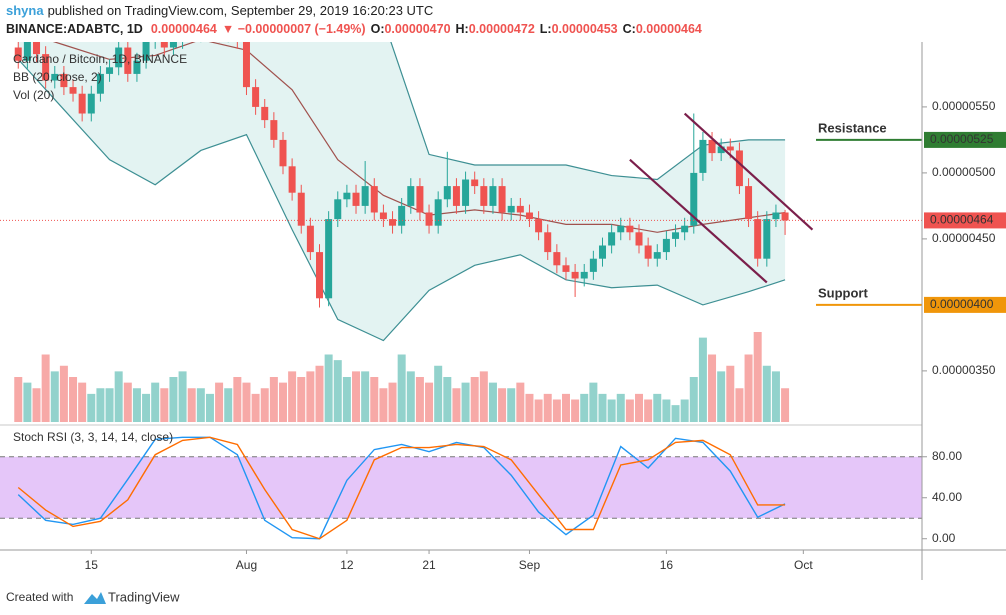  Describe the element at coordinates (429, 565) in the screenshot. I see `x-tick-label: 21` at that location.